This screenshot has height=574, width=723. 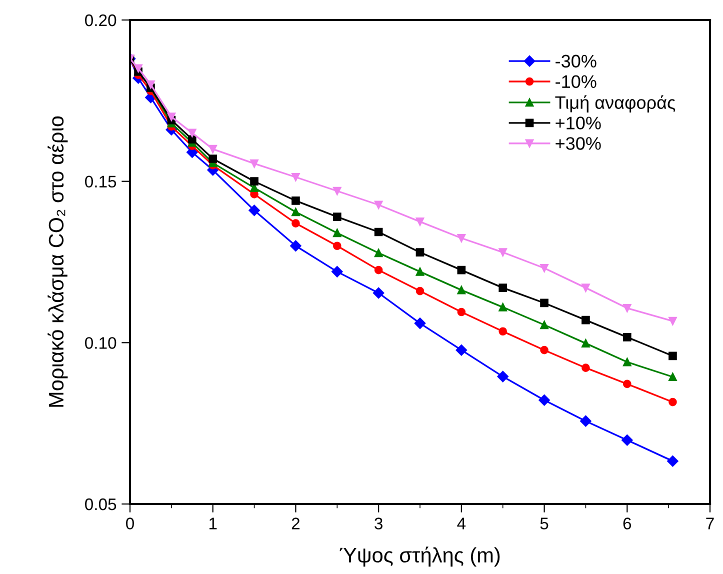 What do you see at coordinates (378, 524) in the screenshot?
I see `x-tick-label: 3` at bounding box center [378, 524].